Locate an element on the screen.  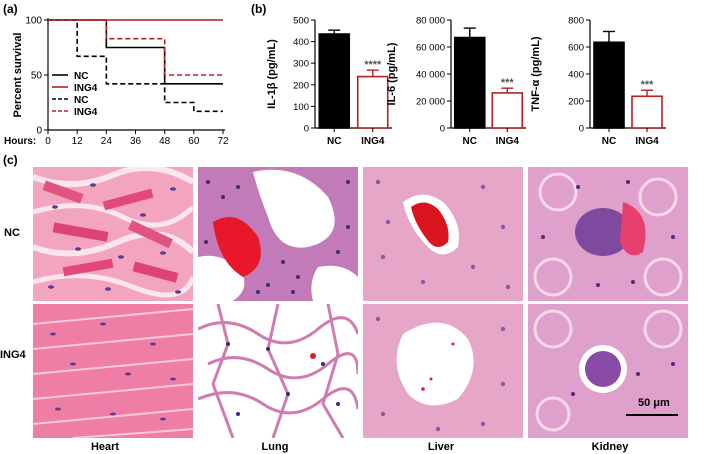
x-tick-label: 48 is located at coordinates (165, 141).